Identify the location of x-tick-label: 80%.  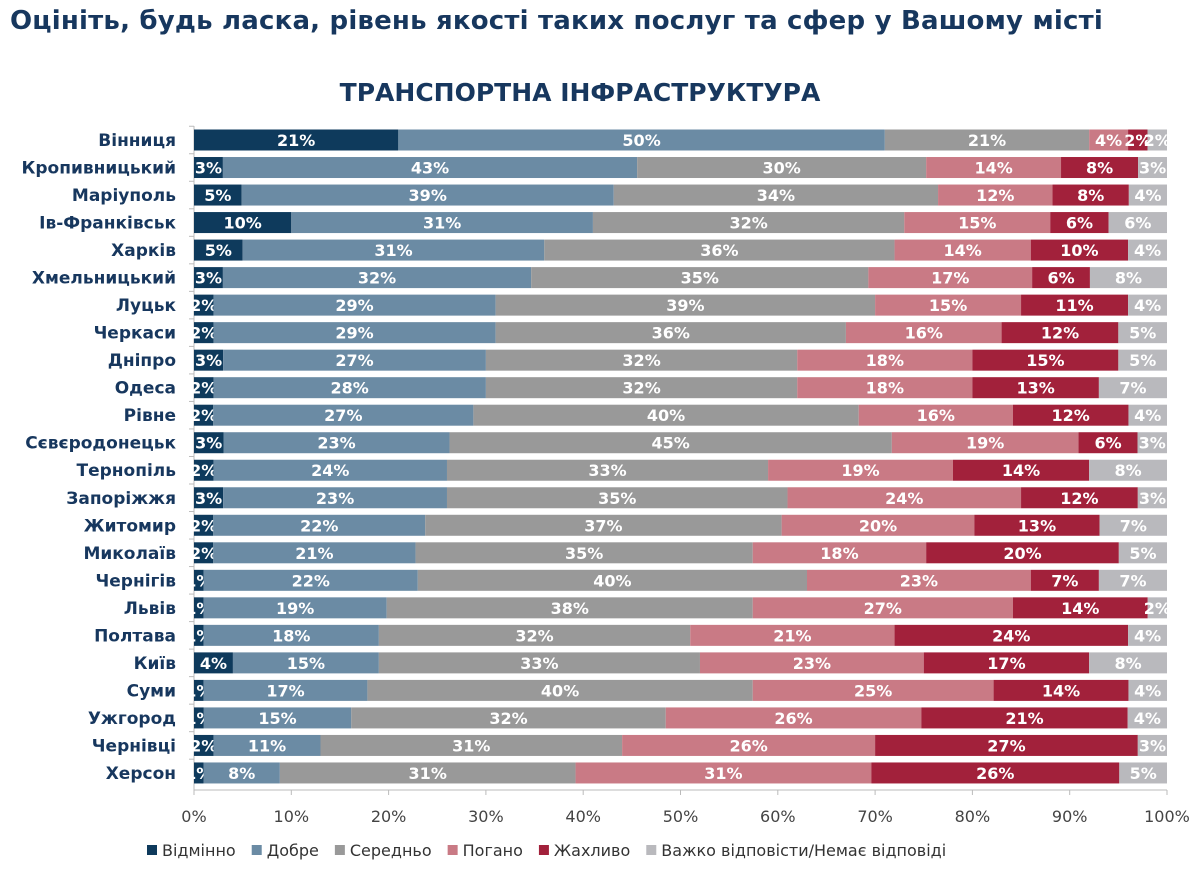
(973, 816).